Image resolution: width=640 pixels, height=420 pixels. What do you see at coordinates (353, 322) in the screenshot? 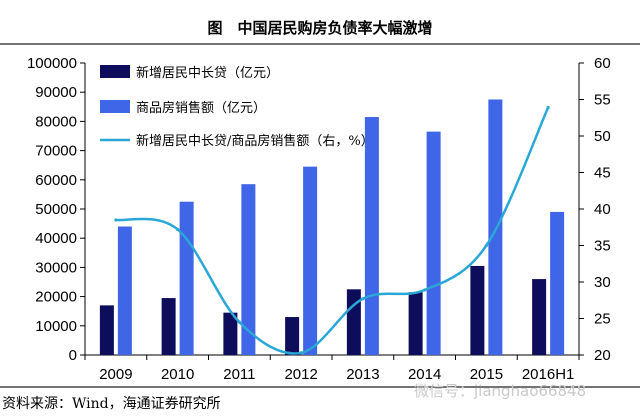
I see `bar-loan-2013` at bounding box center [353, 322].